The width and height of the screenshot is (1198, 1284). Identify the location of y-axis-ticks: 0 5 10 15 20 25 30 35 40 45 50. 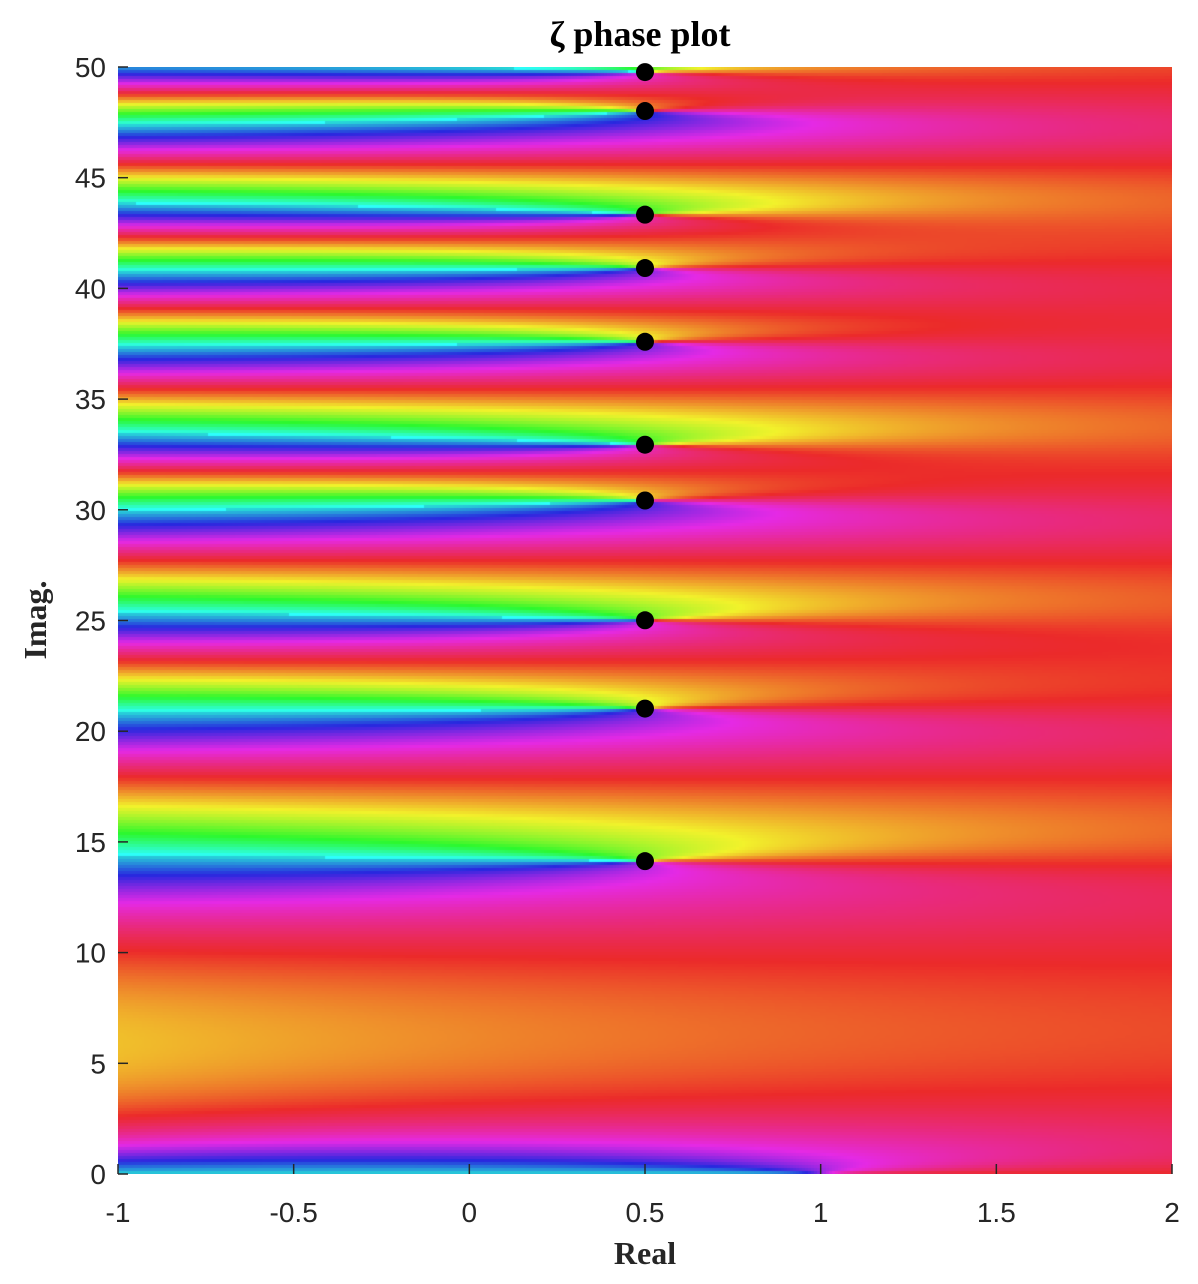
(101, 621).